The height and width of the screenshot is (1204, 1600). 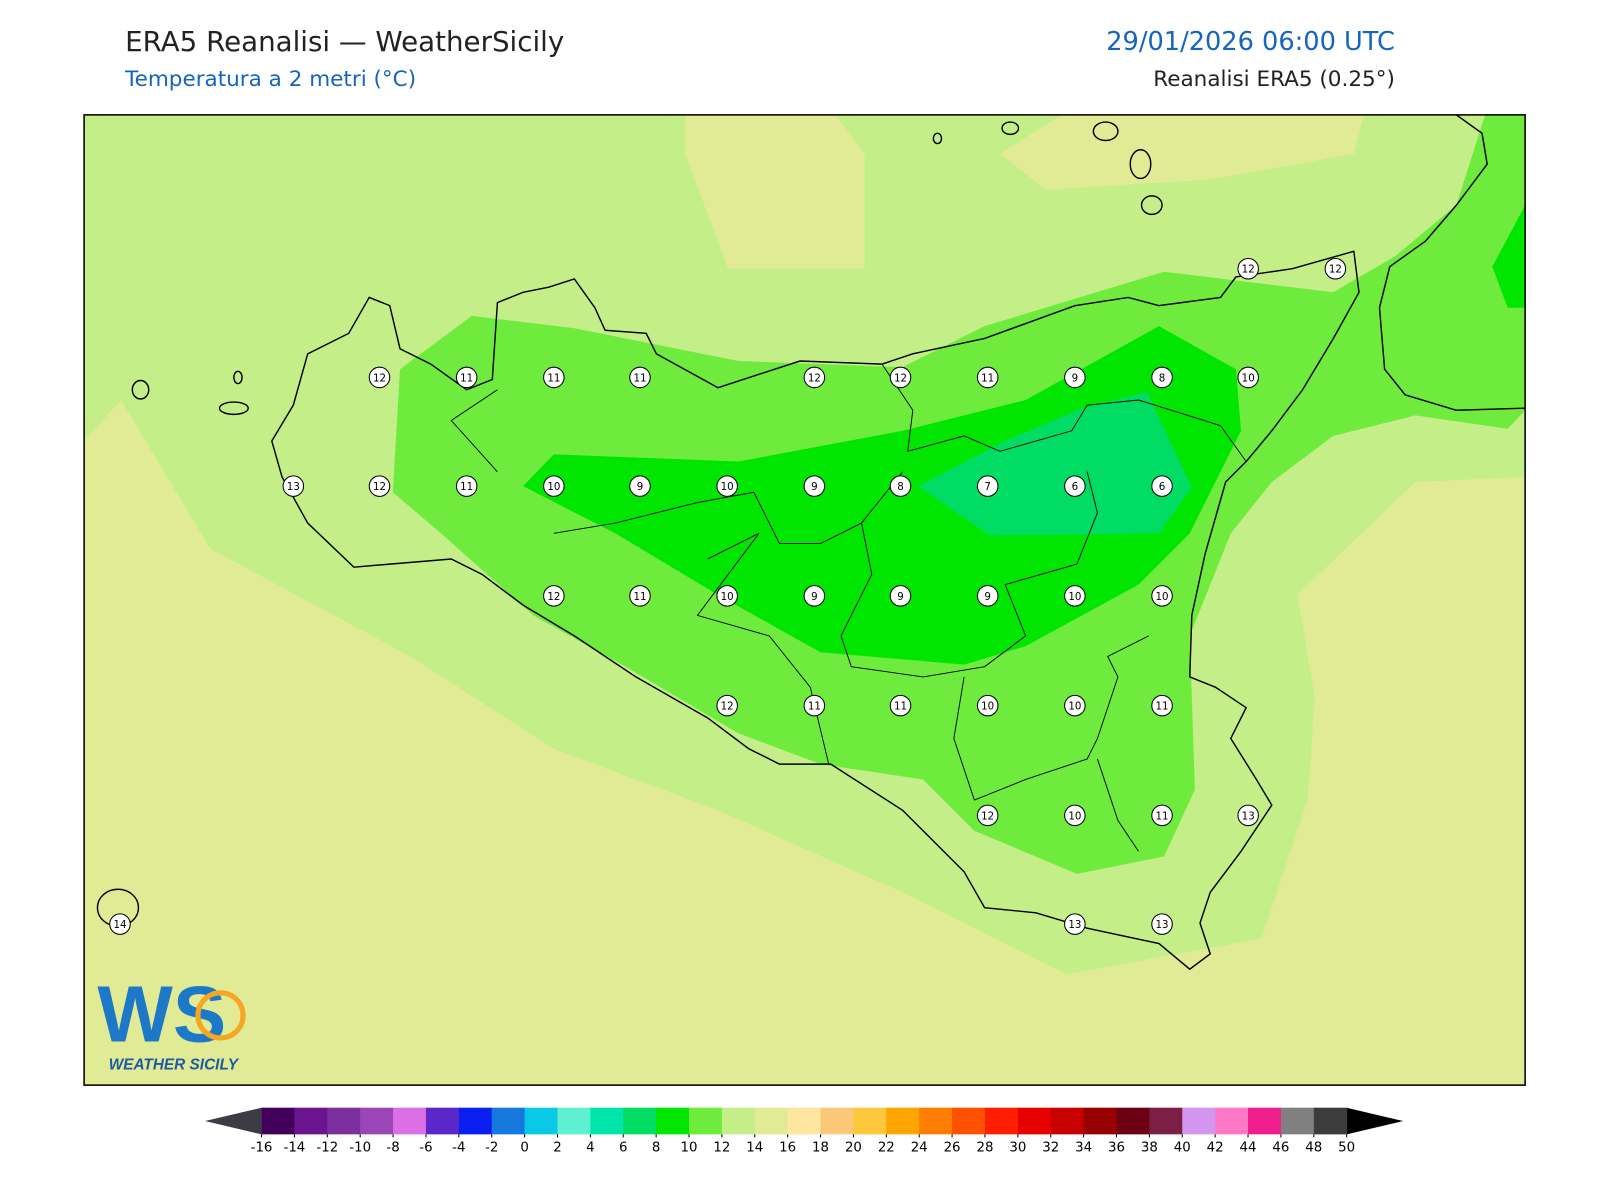 What do you see at coordinates (1346, 1148) in the screenshot?
I see `colorbar-tick-label: 50` at bounding box center [1346, 1148].